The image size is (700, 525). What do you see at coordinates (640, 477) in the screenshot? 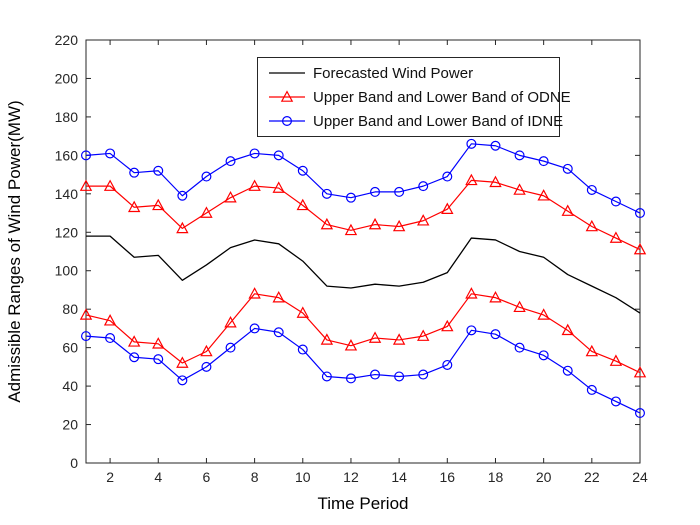
I see `x-tick-label: 24` at bounding box center [640, 477].